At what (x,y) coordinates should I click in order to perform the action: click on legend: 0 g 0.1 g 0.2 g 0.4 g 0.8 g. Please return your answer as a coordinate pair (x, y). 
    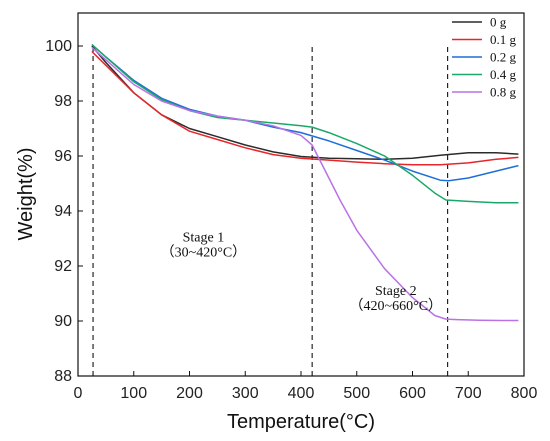
    Looking at the image, I should click on (484, 57).